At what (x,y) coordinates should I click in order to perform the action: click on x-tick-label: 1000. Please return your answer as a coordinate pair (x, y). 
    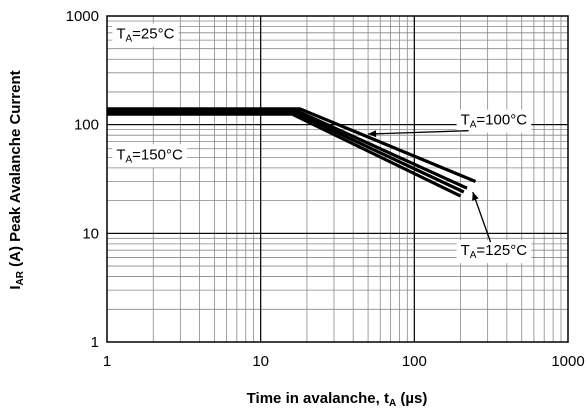
    Looking at the image, I should click on (567, 361).